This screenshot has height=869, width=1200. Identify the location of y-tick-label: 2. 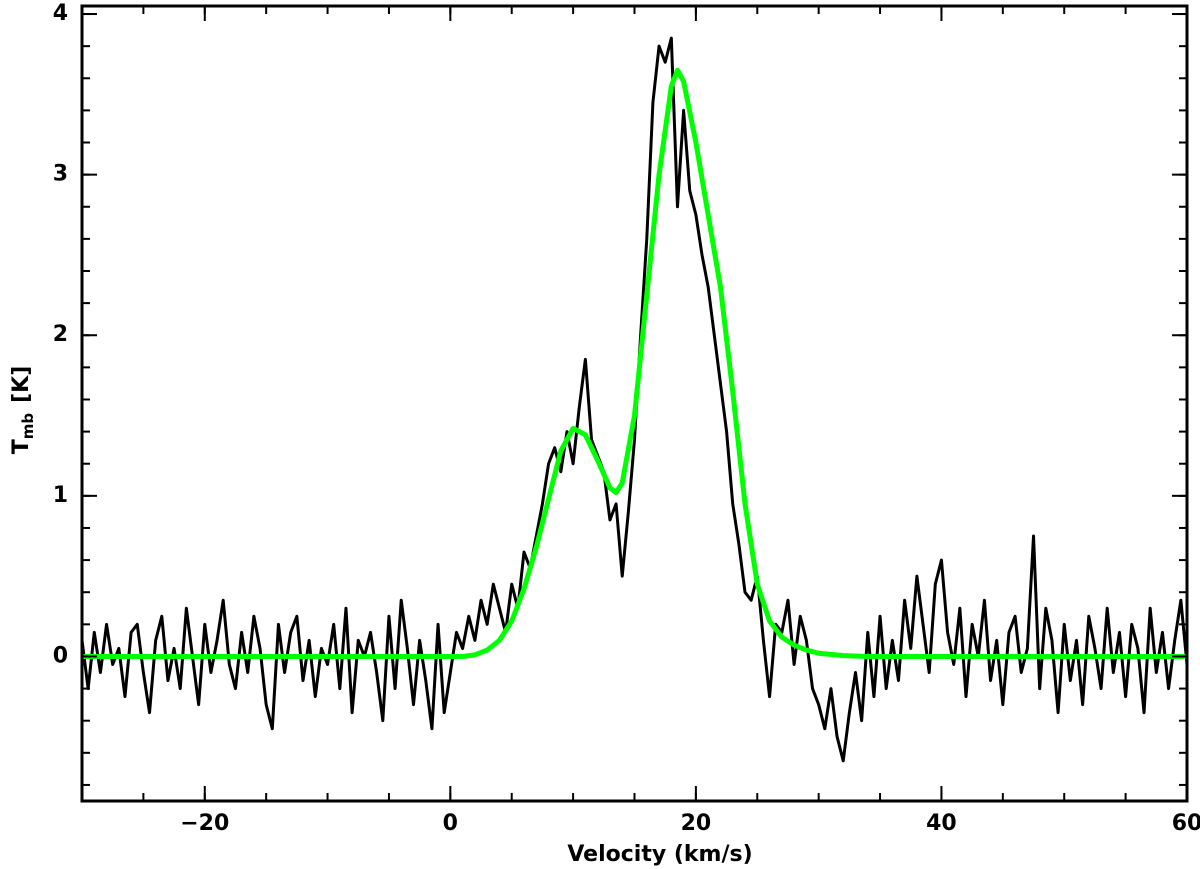
(60, 334).